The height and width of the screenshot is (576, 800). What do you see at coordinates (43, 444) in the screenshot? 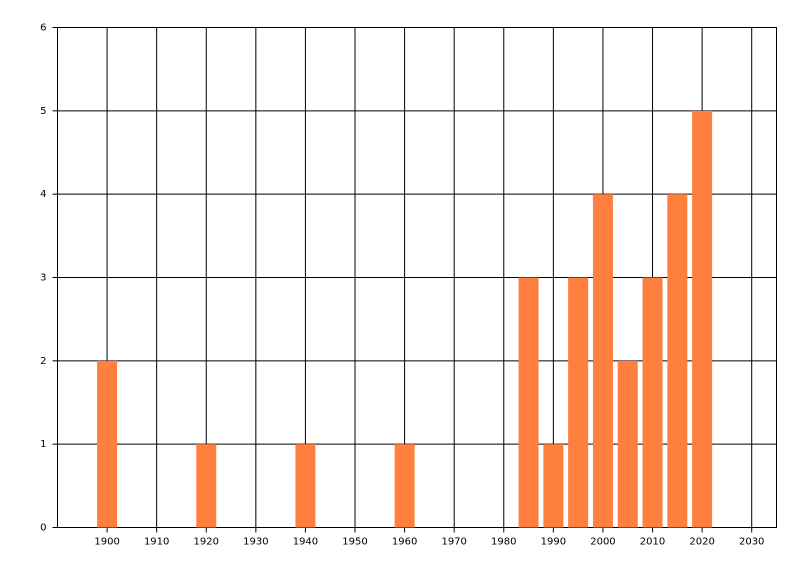
I see `y-tick-label: 1` at bounding box center [43, 444].